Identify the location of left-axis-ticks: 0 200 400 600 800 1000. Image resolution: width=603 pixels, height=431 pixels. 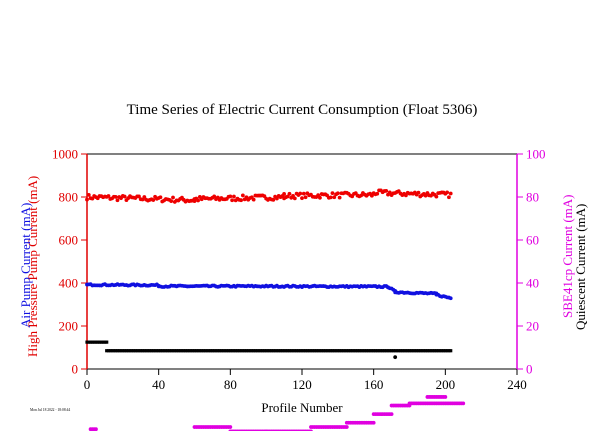
(69, 262).